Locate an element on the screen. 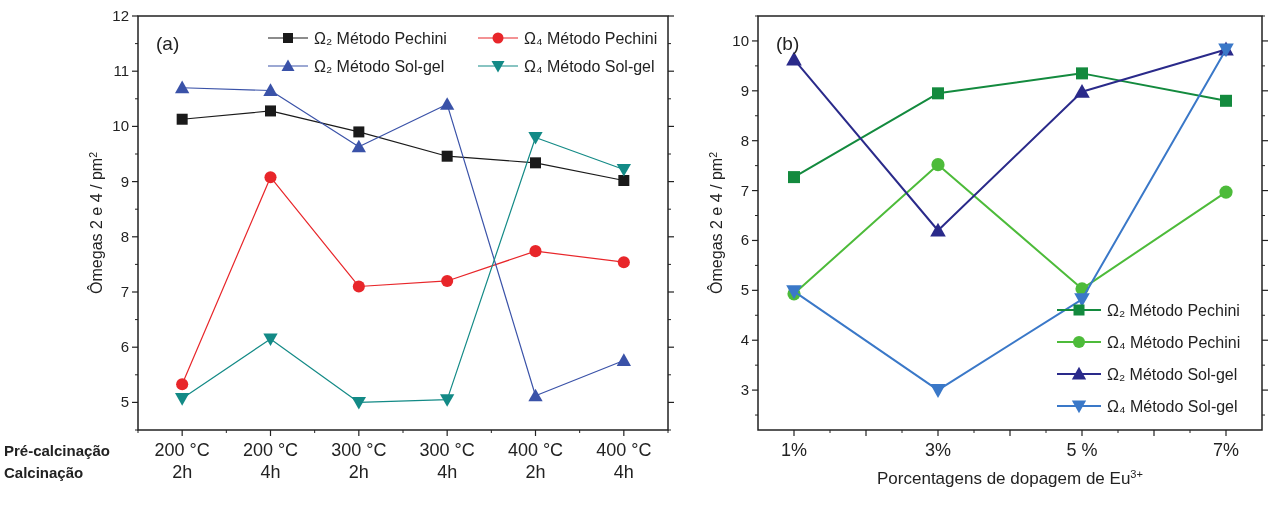 The height and width of the screenshot is (506, 1279). x-tick-label: 300 °C 4h is located at coordinates (447, 461).